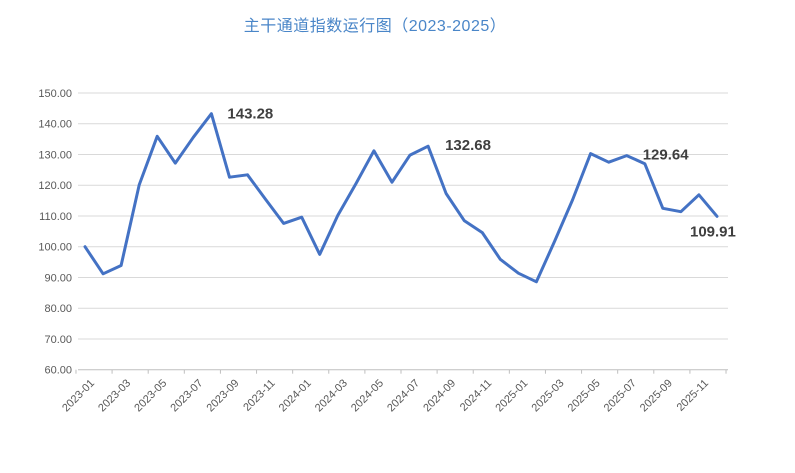  I want to click on x-axis-tick-label: 2025-03, so click(548, 395).